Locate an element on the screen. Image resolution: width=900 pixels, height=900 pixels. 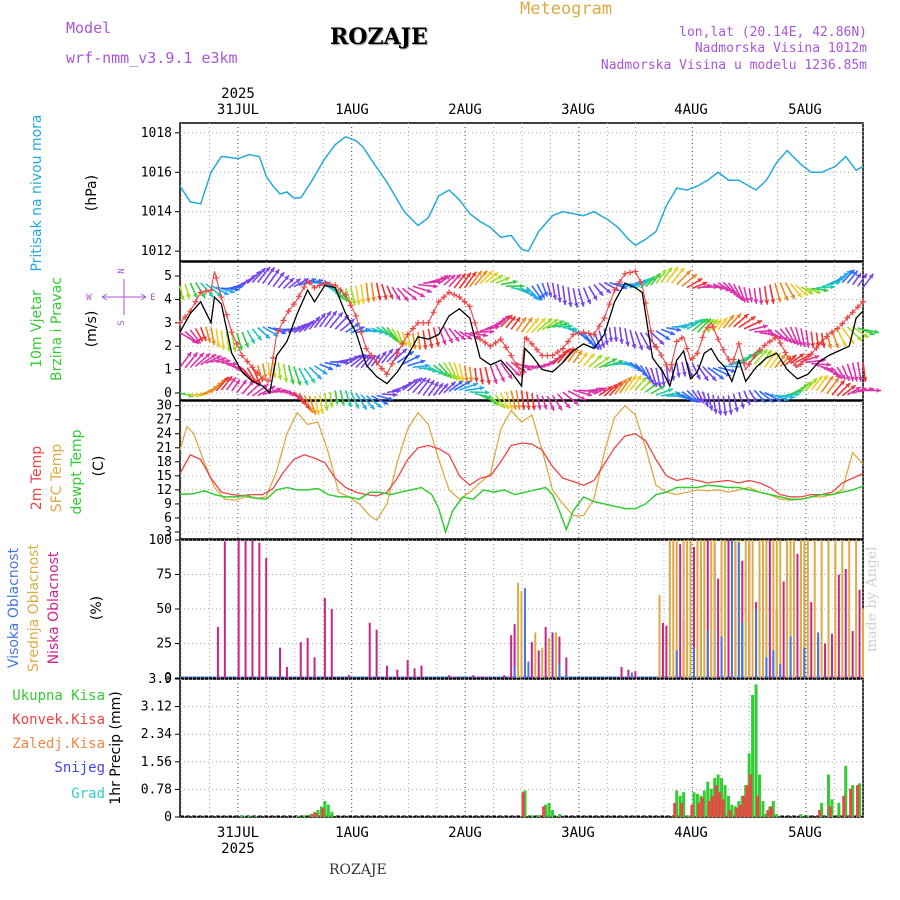
wind-ytick-label: 0 is located at coordinates (168, 393).